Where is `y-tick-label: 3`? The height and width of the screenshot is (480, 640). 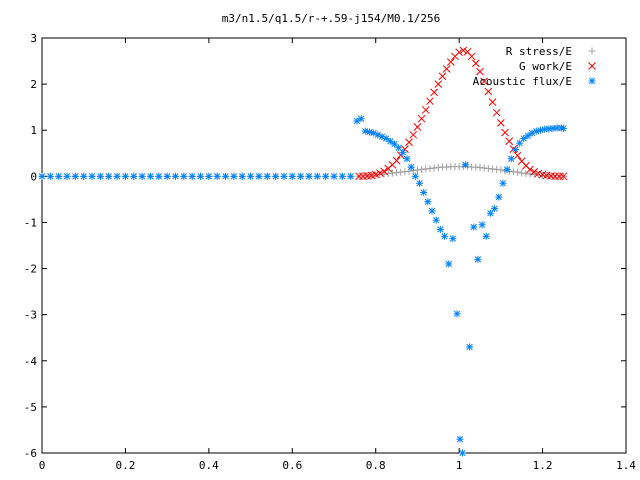
y-tick-label: 3 is located at coordinates (33, 38).